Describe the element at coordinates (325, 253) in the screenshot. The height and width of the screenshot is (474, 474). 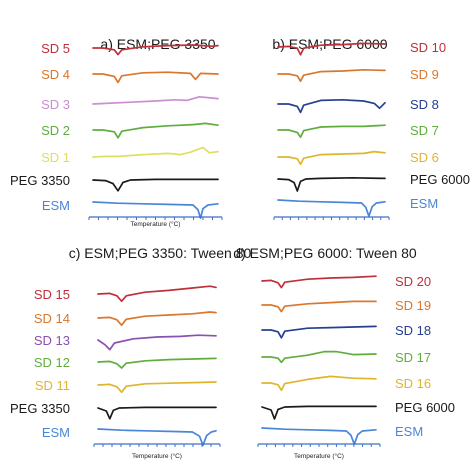
I see `panel-title: d) ESM;PEG 6000: Tween 80` at that location.